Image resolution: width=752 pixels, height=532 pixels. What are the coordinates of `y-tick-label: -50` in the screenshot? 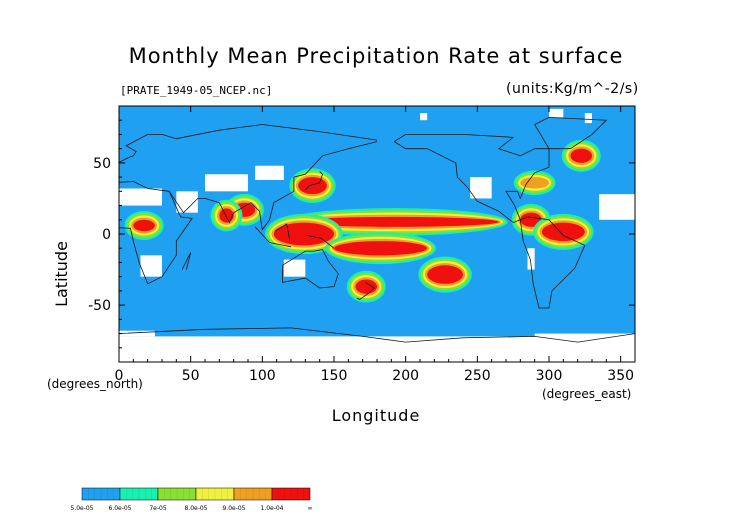 It's located at (99, 306).